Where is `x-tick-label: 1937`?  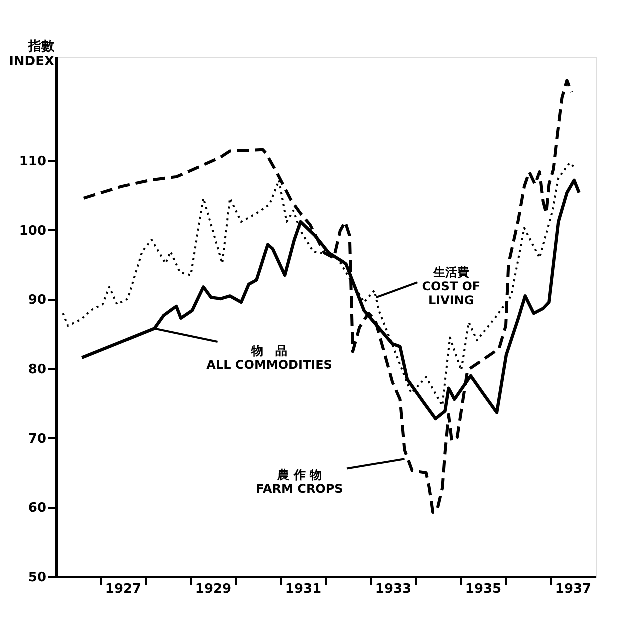 x-tick-label: 1937 is located at coordinates (573, 589).